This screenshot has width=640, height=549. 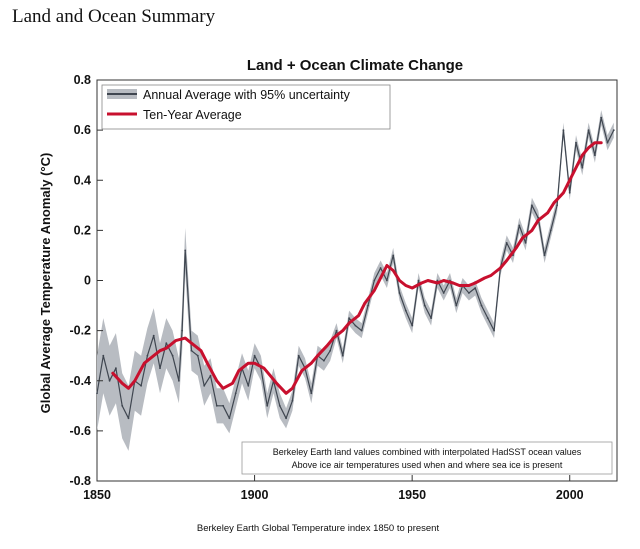 I want to click on y-axis: -0.8 -0.6 -0.4 -0.2 0 0.2 0.4 0.6 0.8, so click(x=86, y=280).